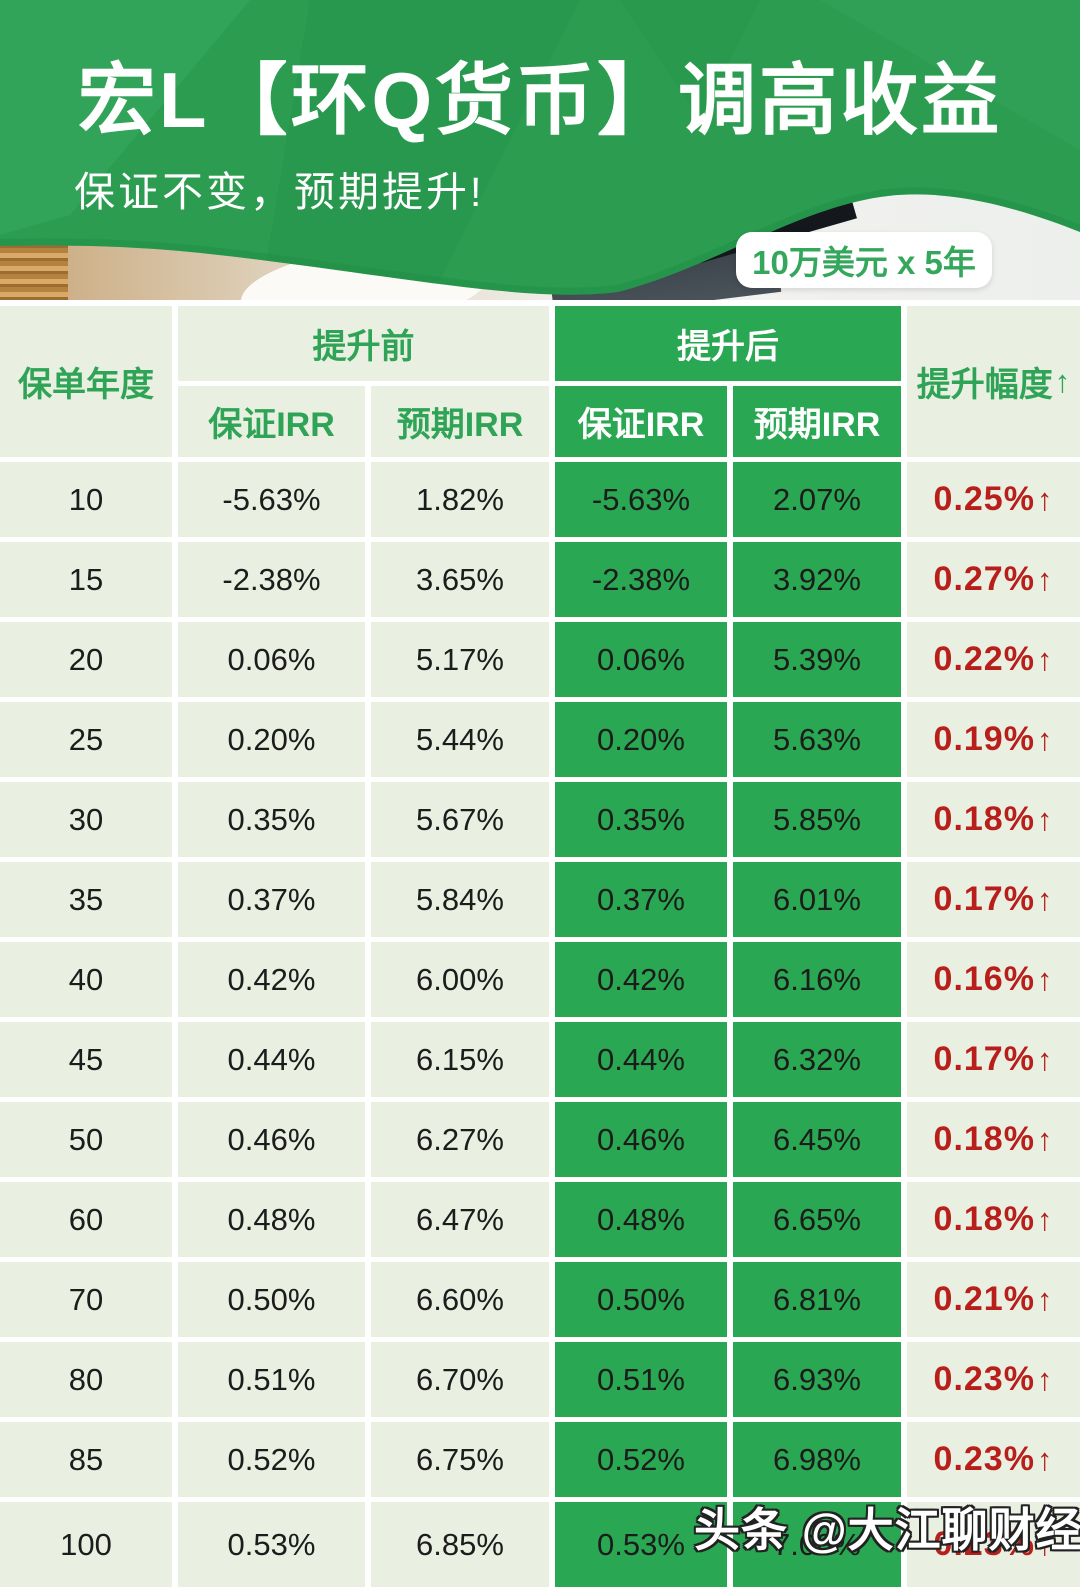  I want to click on before-expected-cell: 6.27%, so click(460, 1139).